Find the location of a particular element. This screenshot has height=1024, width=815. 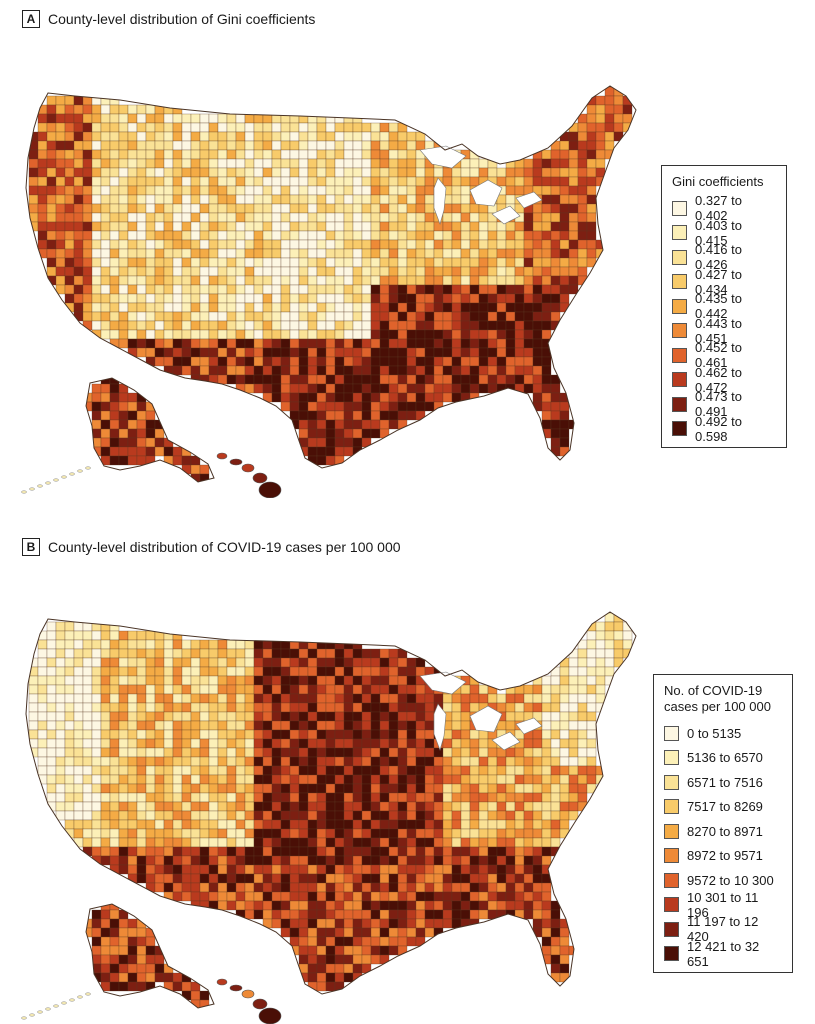

gini-legend-item: 0.473 to 0.491 is located at coordinates (724, 404).